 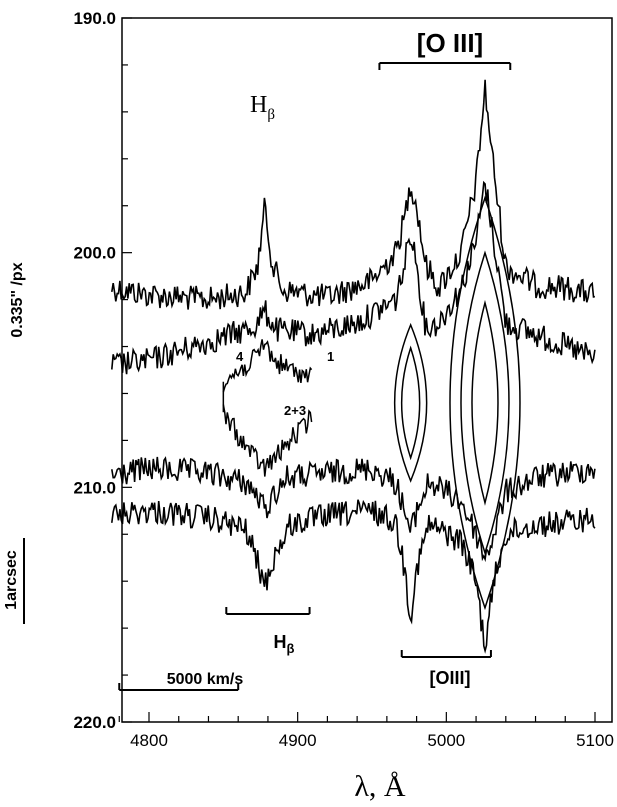 I want to click on contour-label-1: 1, so click(x=330, y=356).